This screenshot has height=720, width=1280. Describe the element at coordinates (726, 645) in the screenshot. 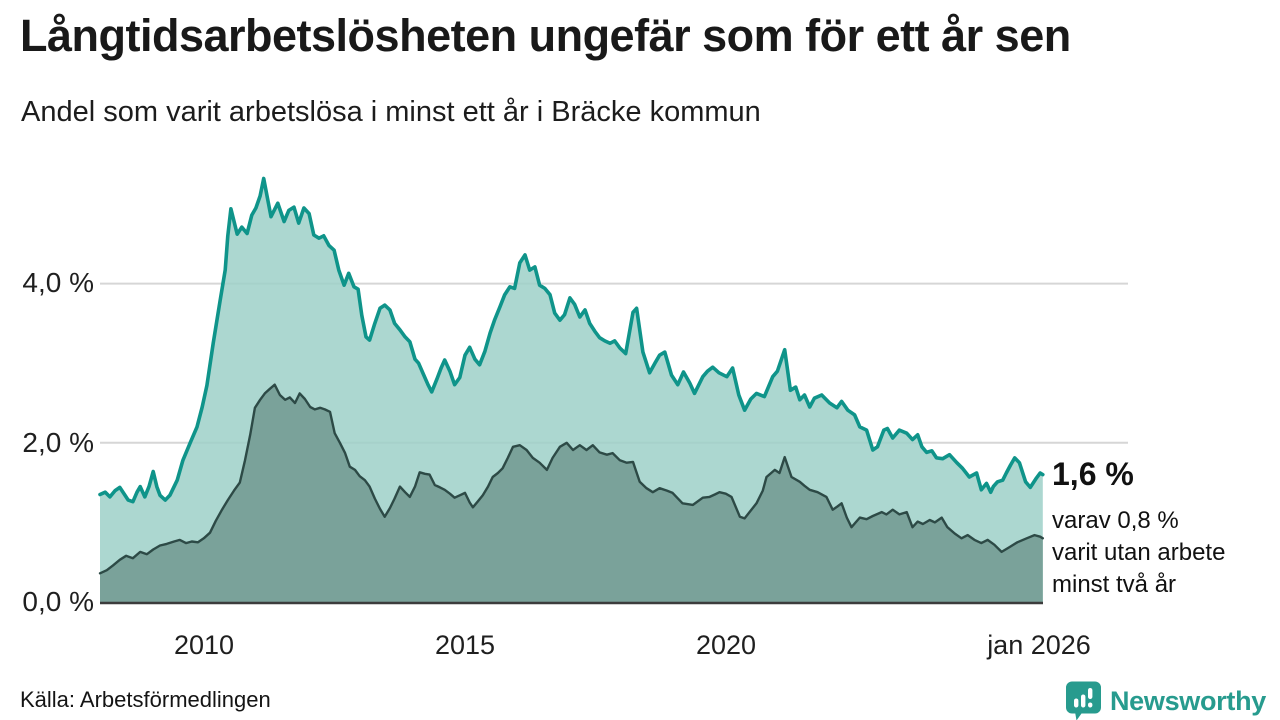

I see `x-axis-tick-2020: 2020` at that location.